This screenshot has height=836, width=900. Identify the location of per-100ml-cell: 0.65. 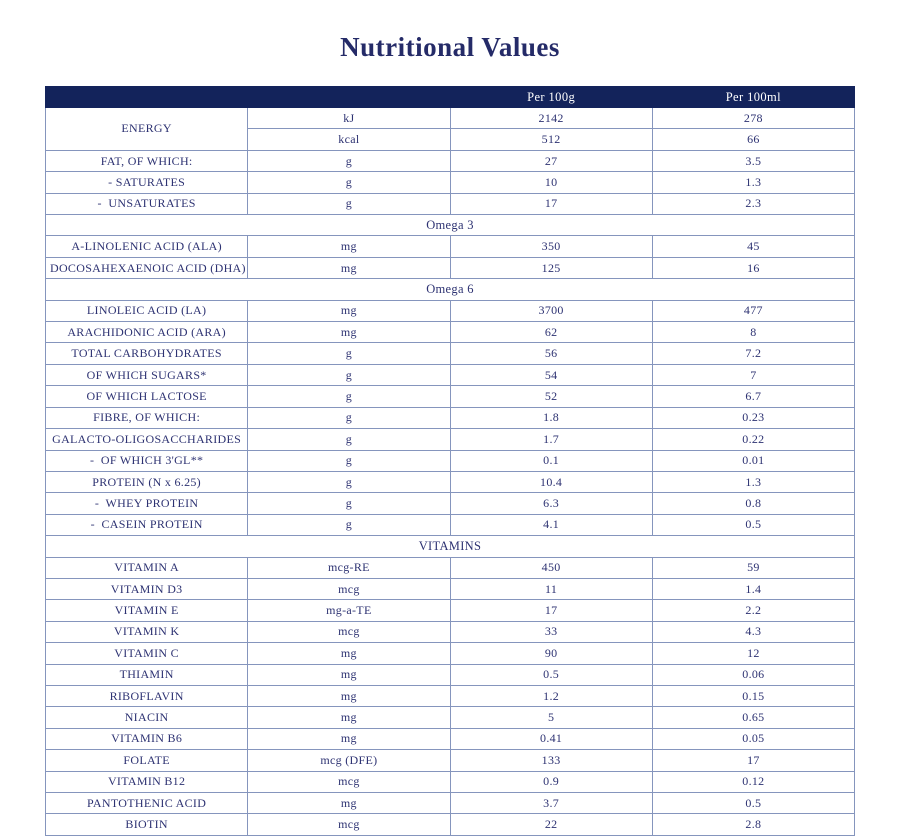
(753, 717).